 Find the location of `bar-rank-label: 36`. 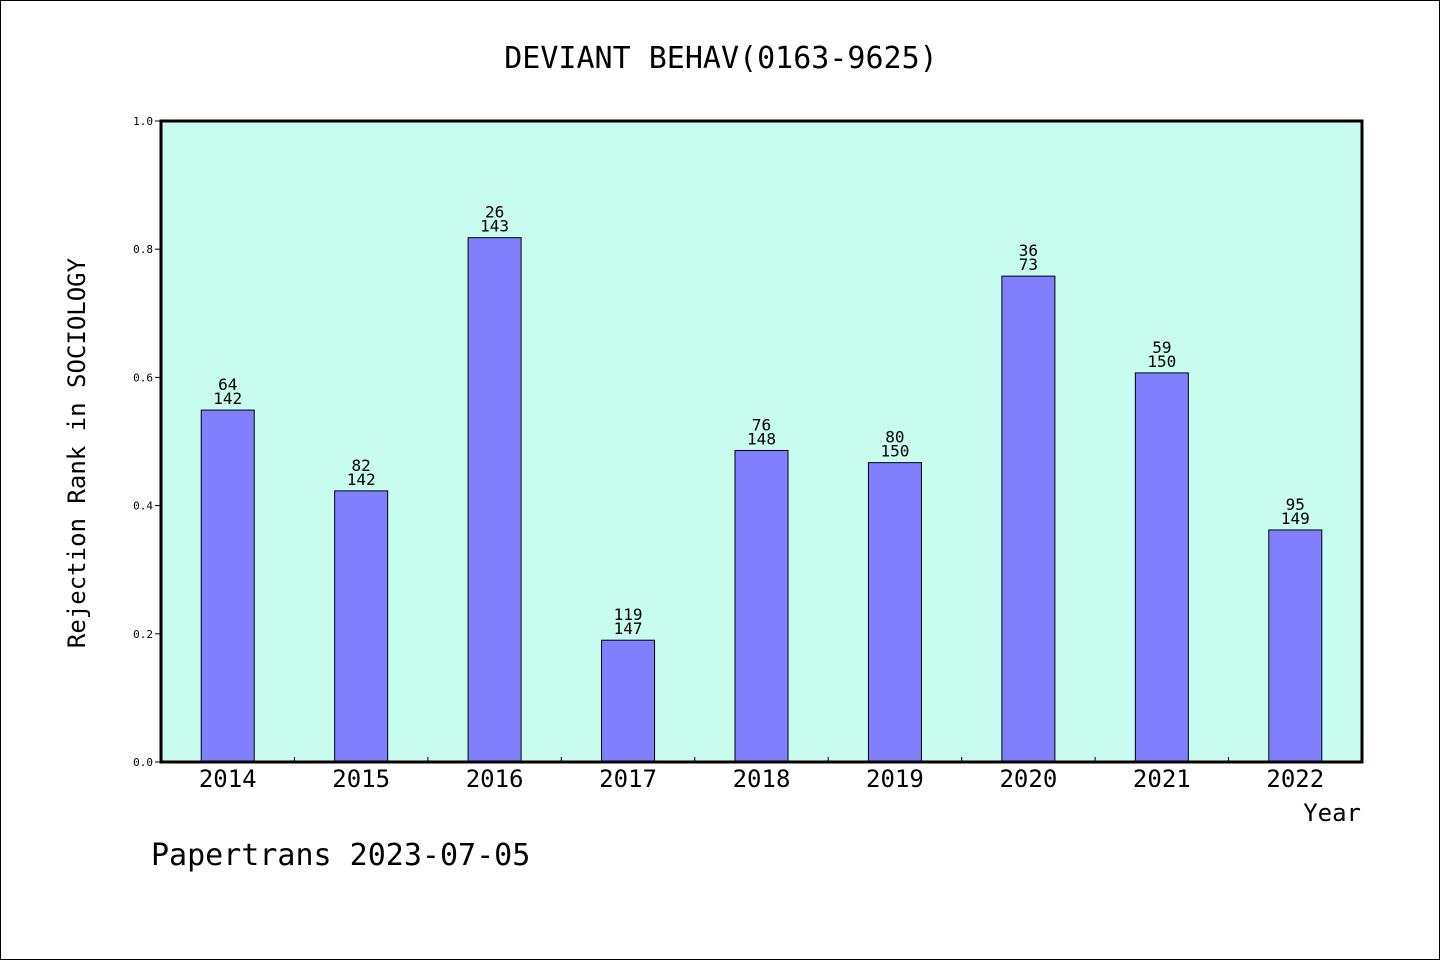

bar-rank-label: 36 is located at coordinates (1028, 250).